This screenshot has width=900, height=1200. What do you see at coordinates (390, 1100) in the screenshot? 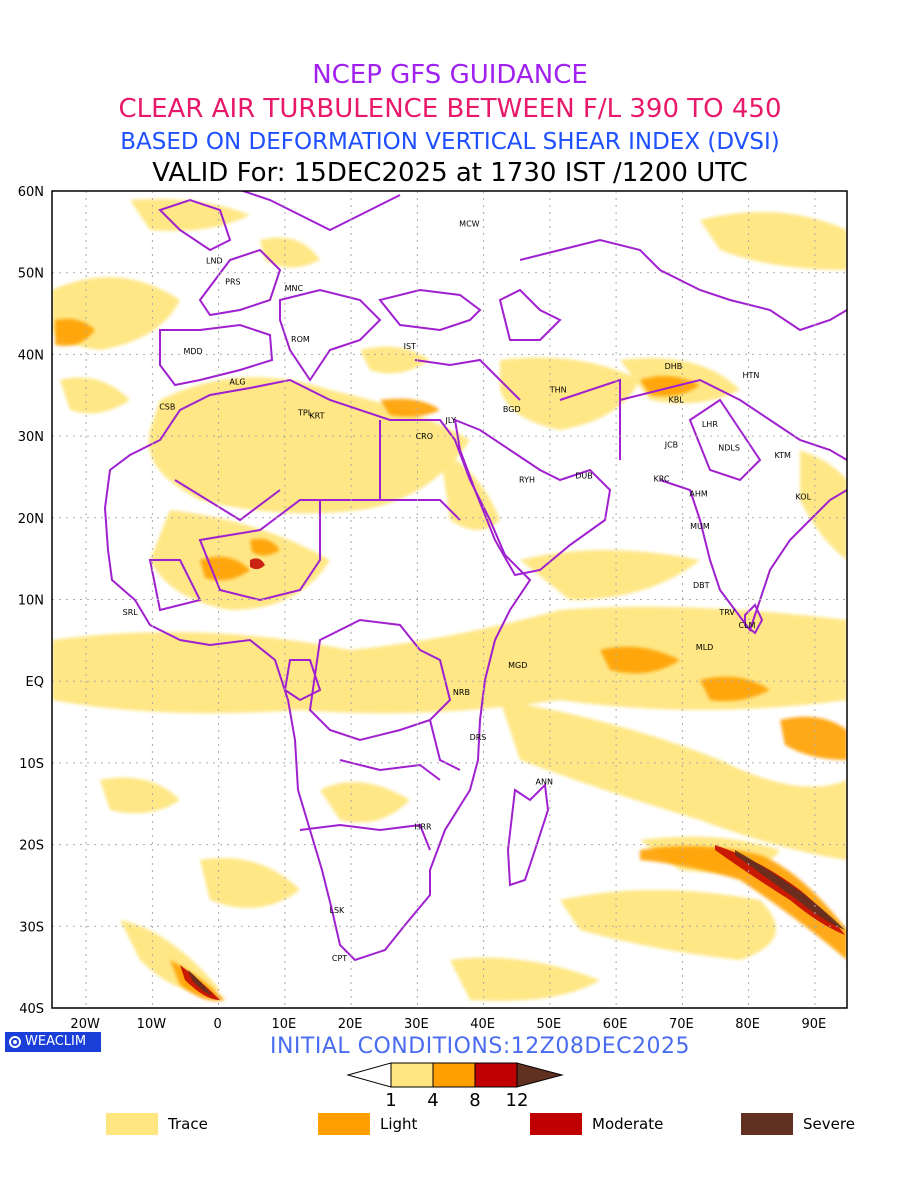
I see `colorbar-tick: 1` at bounding box center [390, 1100].